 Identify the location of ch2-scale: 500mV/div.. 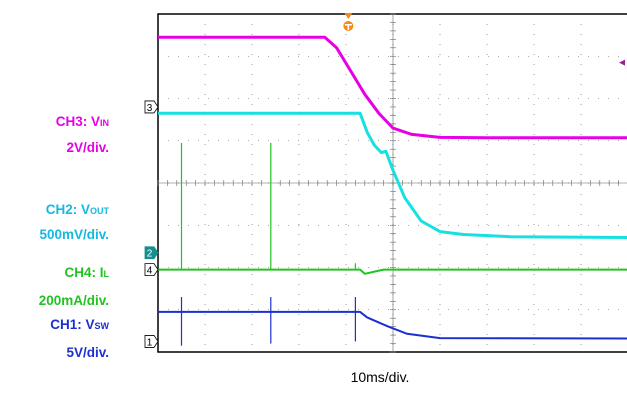
(74, 234).